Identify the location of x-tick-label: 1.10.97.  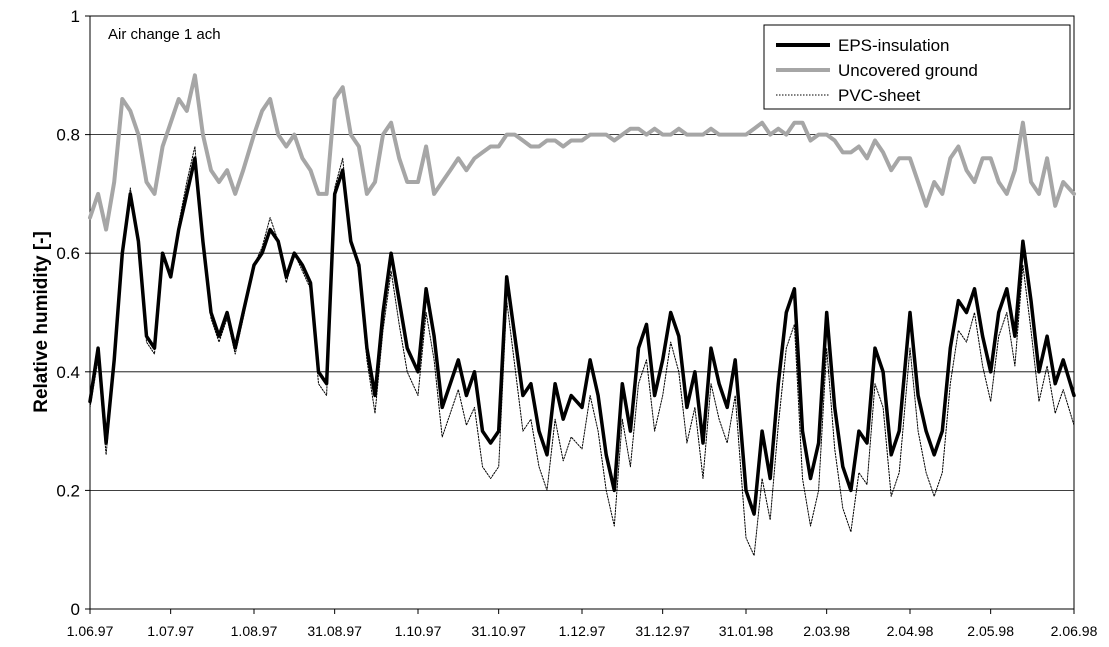
(418, 631).